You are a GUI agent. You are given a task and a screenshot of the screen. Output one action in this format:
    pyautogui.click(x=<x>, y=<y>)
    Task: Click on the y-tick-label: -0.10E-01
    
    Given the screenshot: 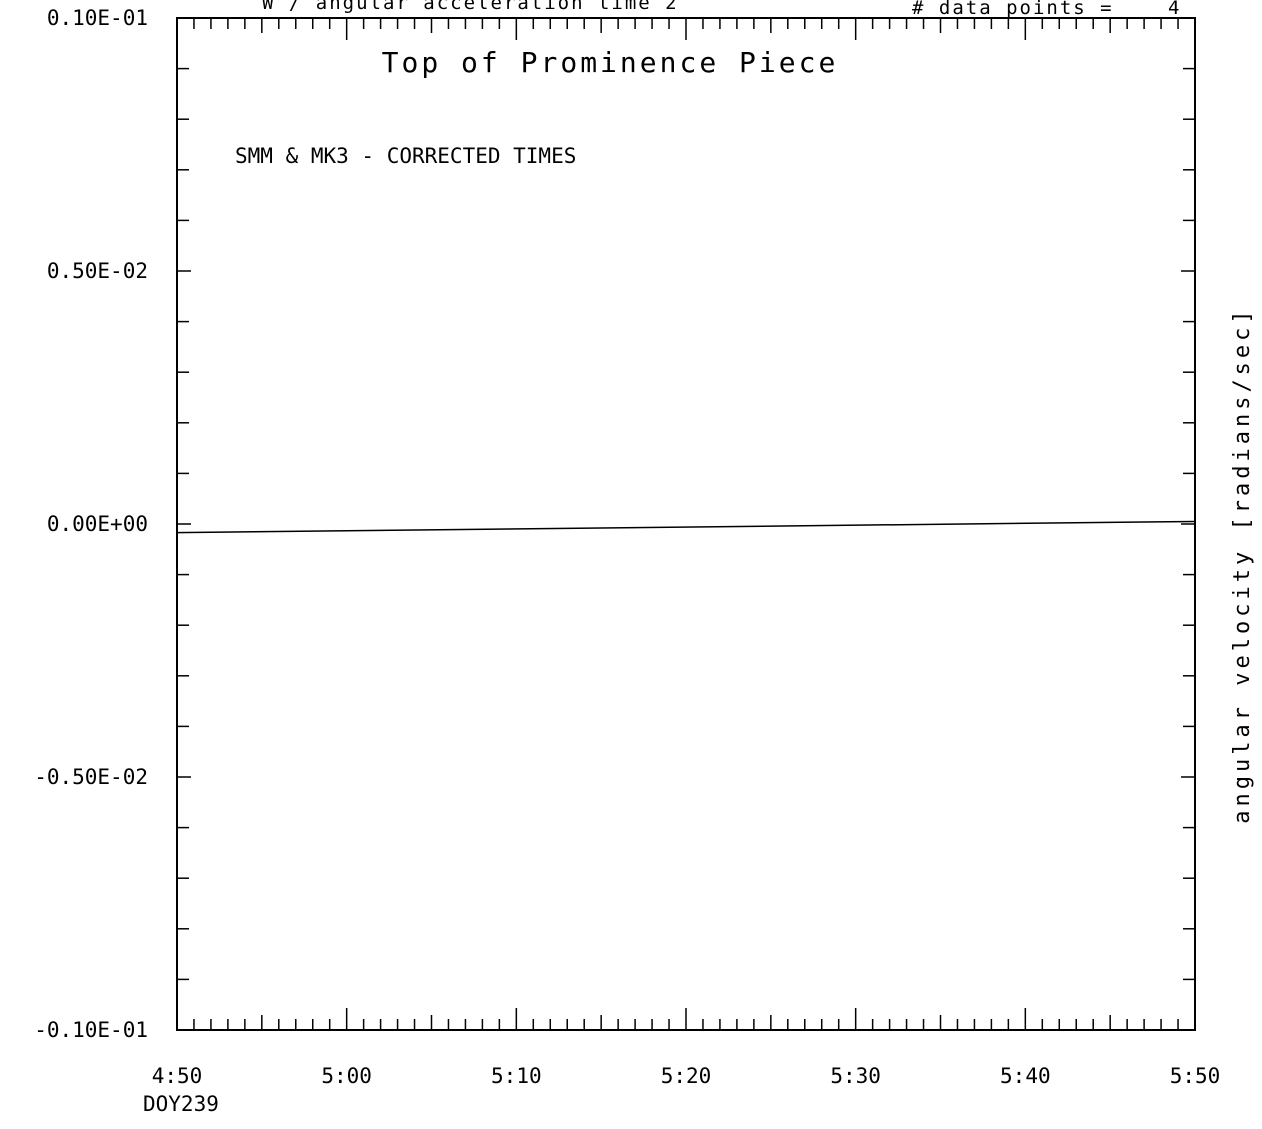 What is the action you would take?
    pyautogui.click(x=91, y=1030)
    